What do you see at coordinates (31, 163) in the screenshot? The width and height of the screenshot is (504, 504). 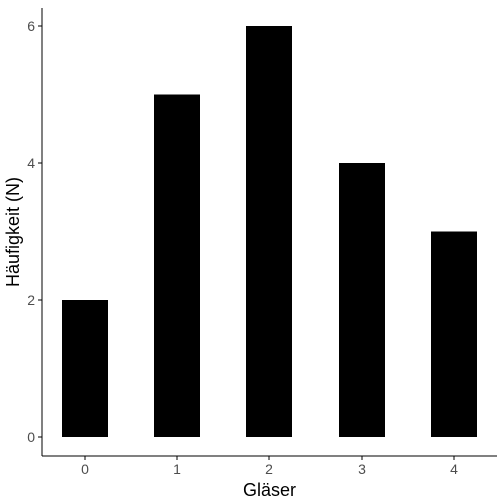 I see `y-tick-label-4: 4` at bounding box center [31, 163].